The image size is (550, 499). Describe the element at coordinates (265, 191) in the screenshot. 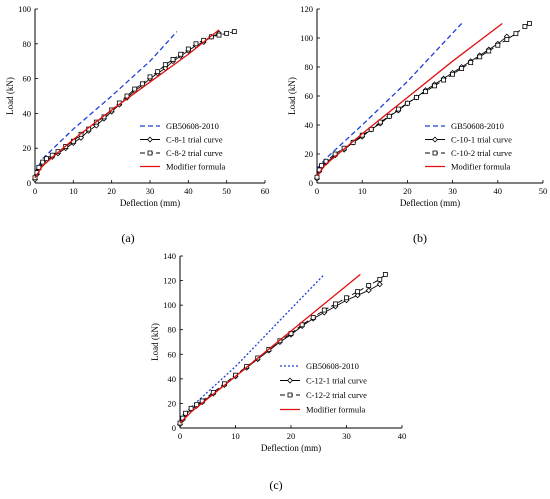

I see `x-tick-label: 60` at that location.